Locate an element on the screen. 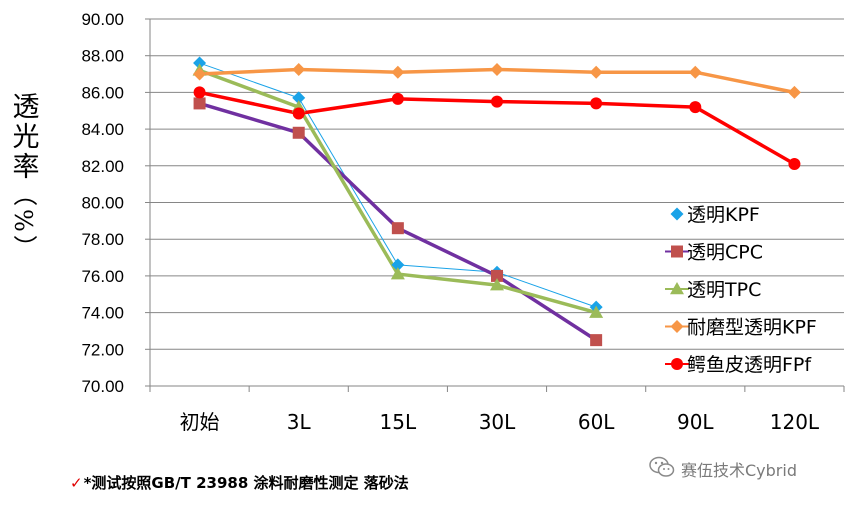 This screenshot has height=508, width=860. y-tick-label: 80.00 is located at coordinates (102, 203).